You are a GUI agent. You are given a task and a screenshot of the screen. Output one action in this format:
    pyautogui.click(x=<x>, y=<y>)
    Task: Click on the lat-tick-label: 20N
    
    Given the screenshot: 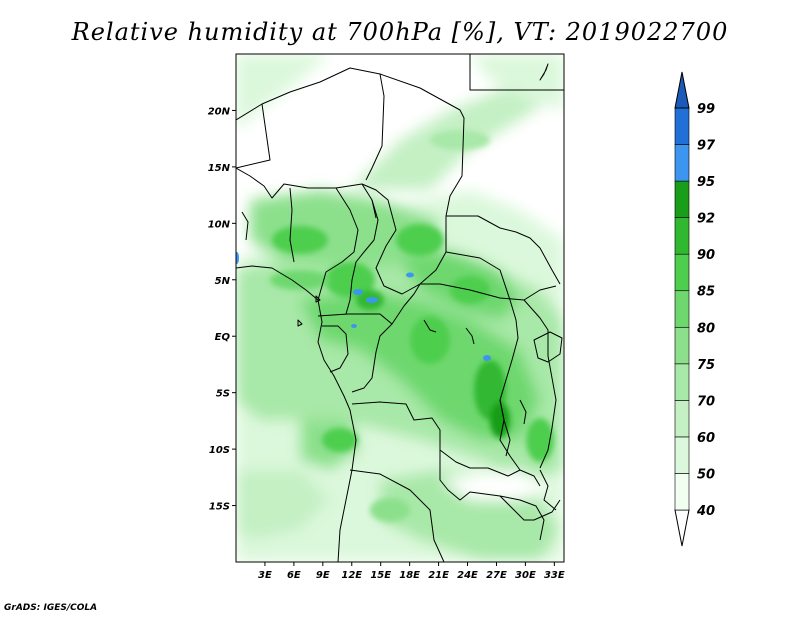 What is the action you would take?
    pyautogui.click(x=219, y=111)
    